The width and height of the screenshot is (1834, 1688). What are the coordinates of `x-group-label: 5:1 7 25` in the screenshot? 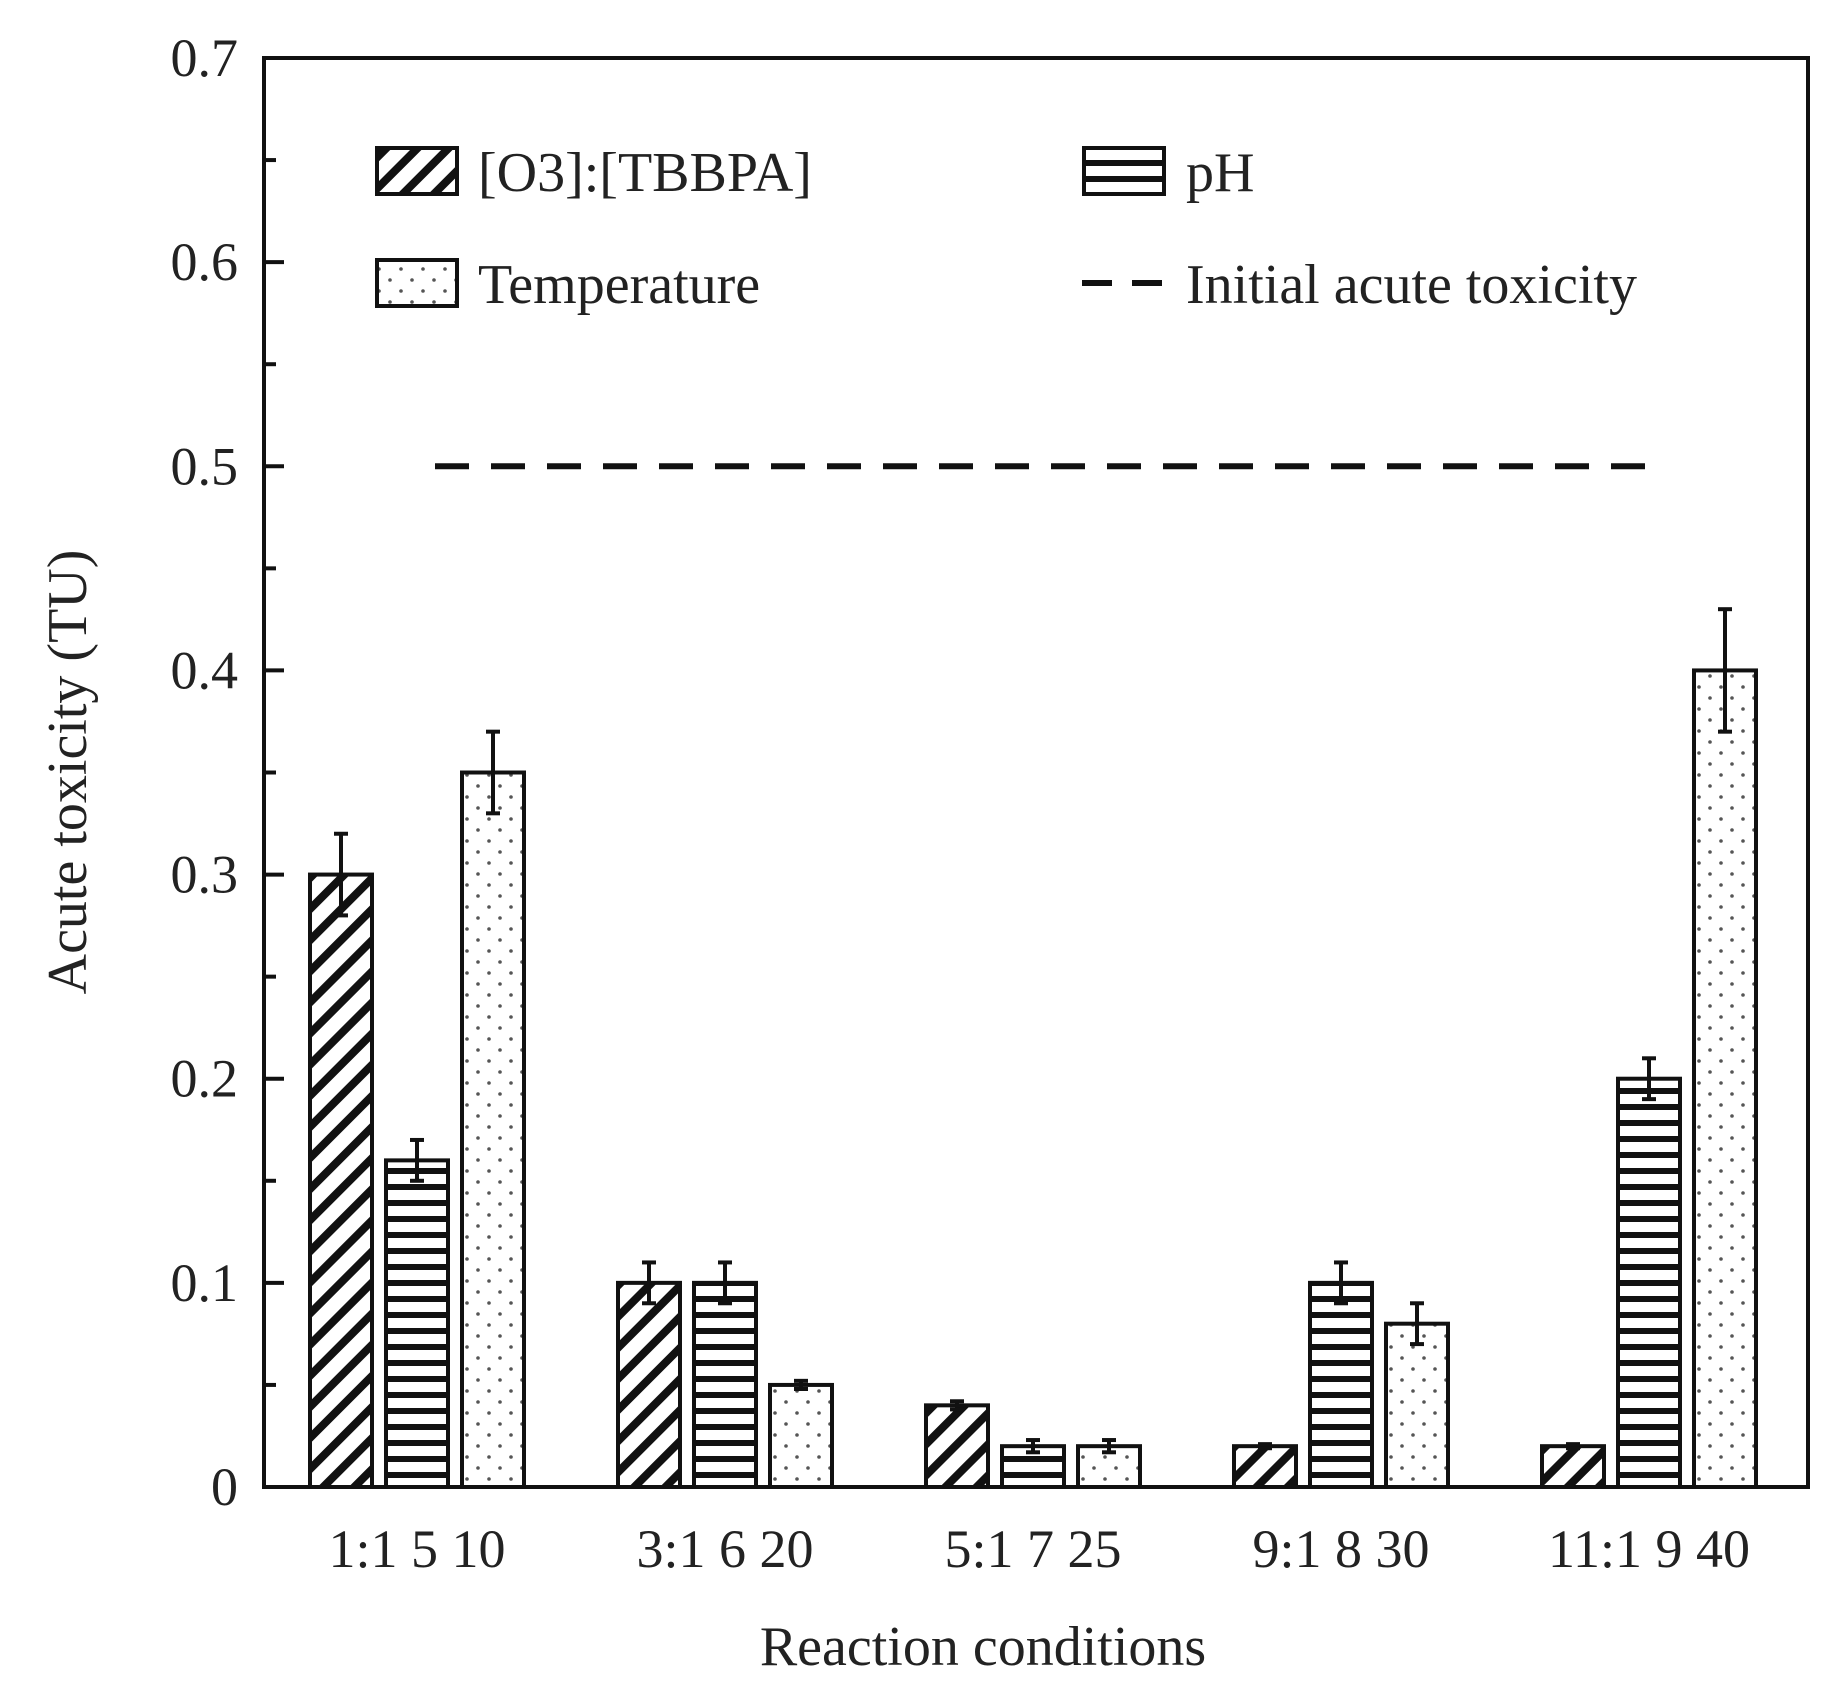 It's located at (1032, 1549).